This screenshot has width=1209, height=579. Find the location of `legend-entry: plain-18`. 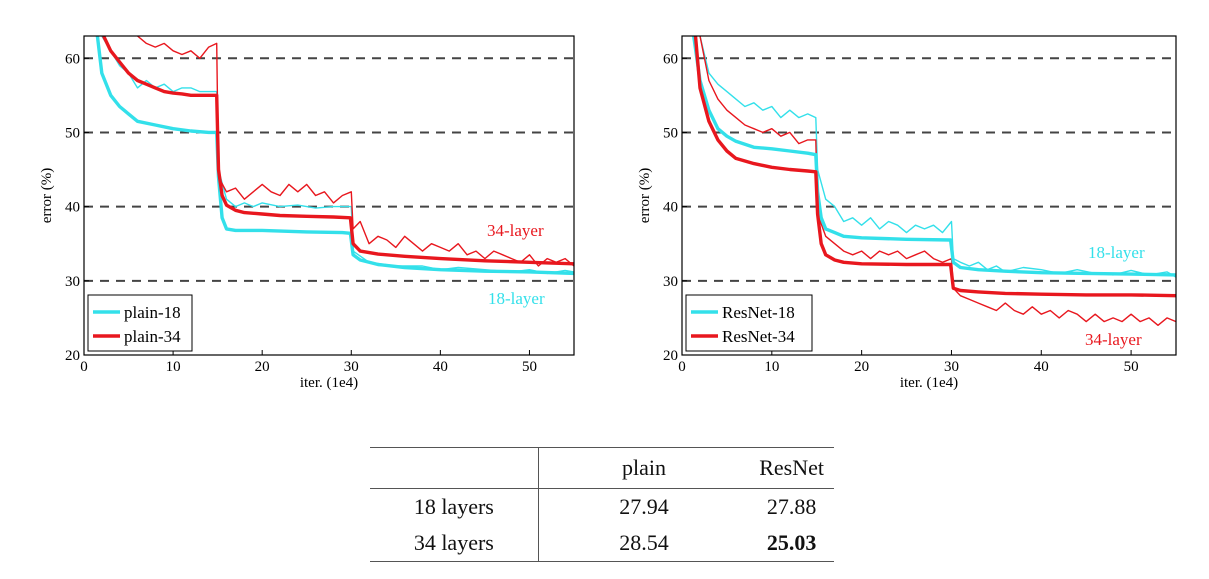

legend-entry: plain-18 is located at coordinates (152, 312).